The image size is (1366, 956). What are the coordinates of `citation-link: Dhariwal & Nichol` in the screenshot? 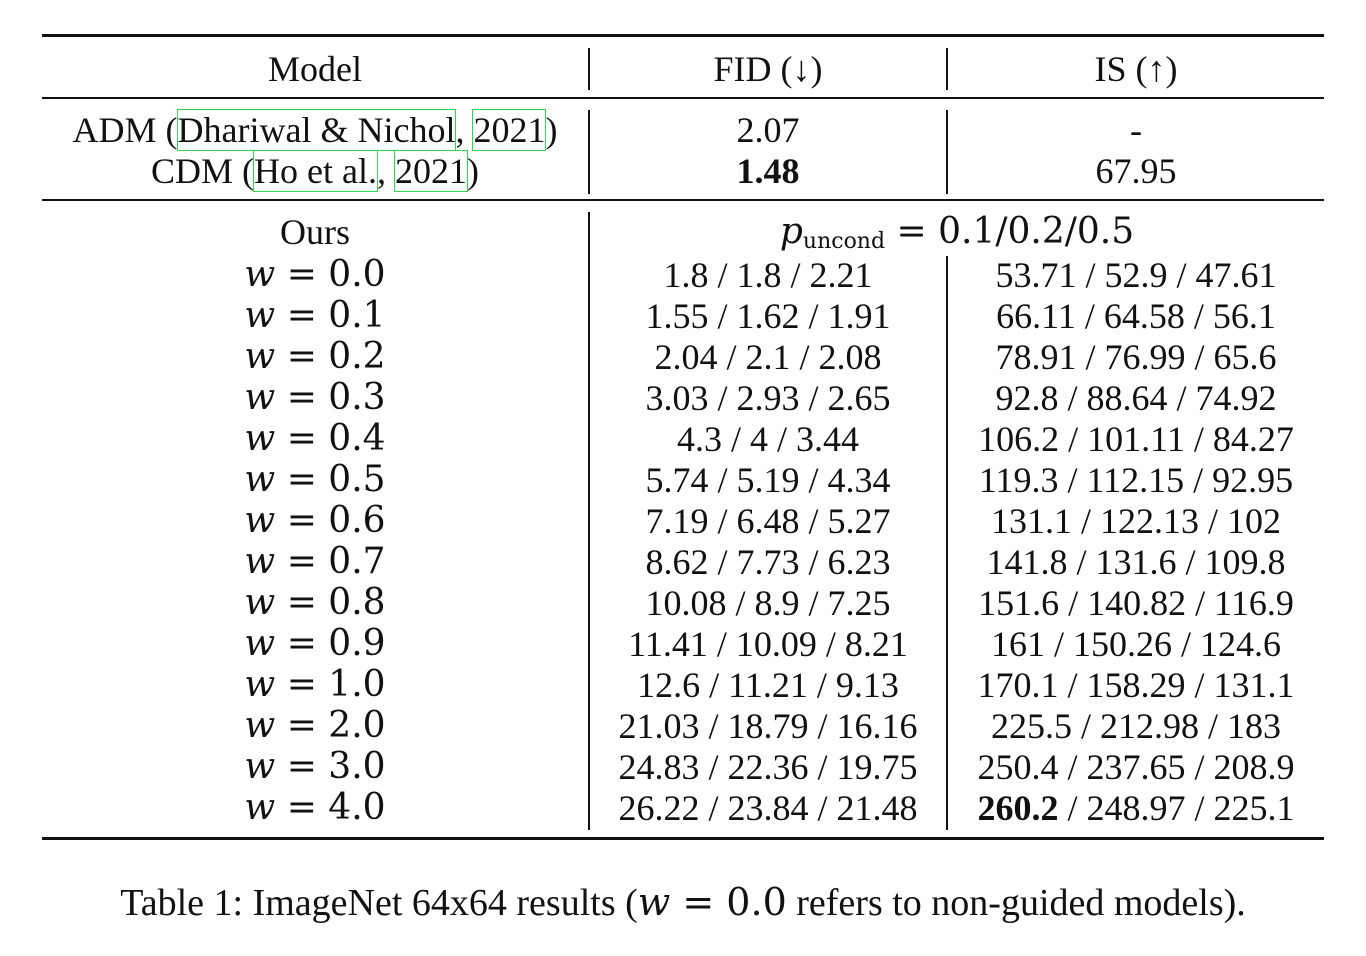 It's located at (316, 130).